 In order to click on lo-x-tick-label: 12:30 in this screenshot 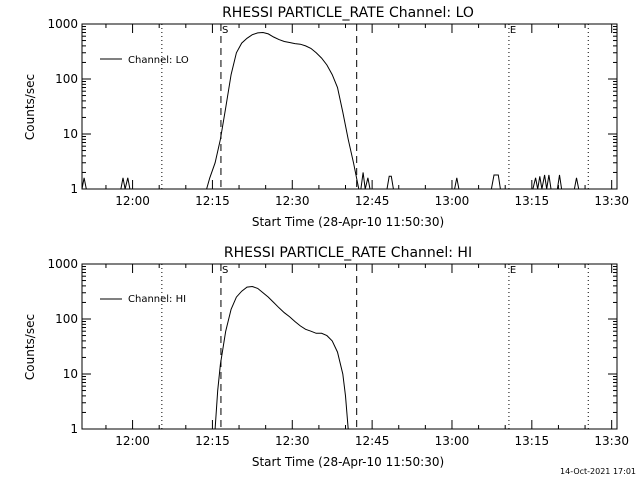, I will do `click(292, 201)`.